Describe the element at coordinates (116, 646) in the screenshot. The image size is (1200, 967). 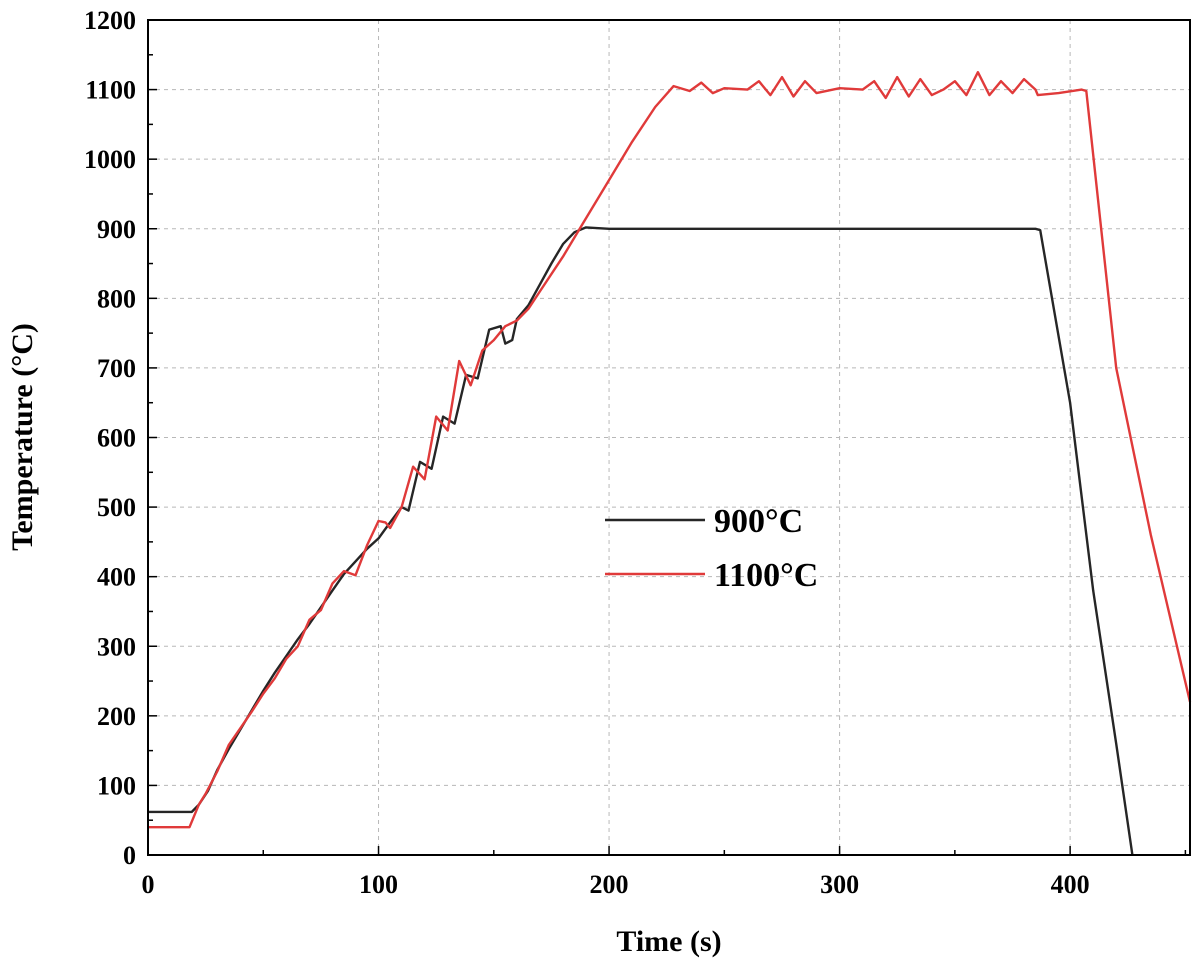
I see `y-tick-label: 300` at that location.